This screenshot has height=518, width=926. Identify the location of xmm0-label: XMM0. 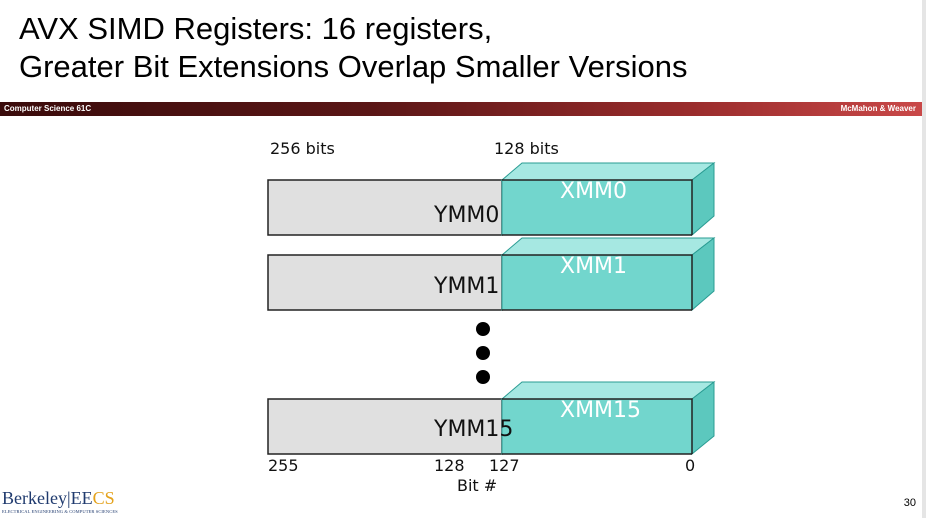
(593, 191).